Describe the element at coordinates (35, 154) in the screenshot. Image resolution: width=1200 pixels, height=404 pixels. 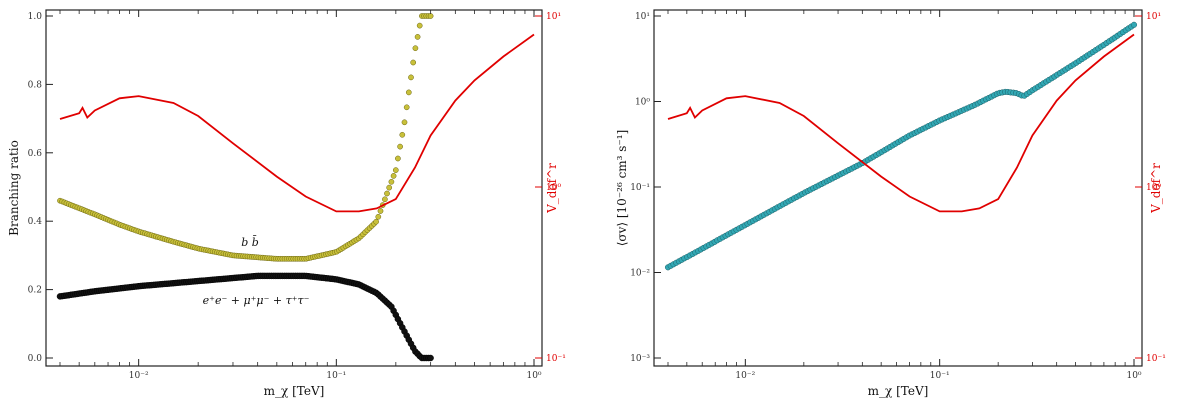
I see `y-tick-label: 0.6` at that location.